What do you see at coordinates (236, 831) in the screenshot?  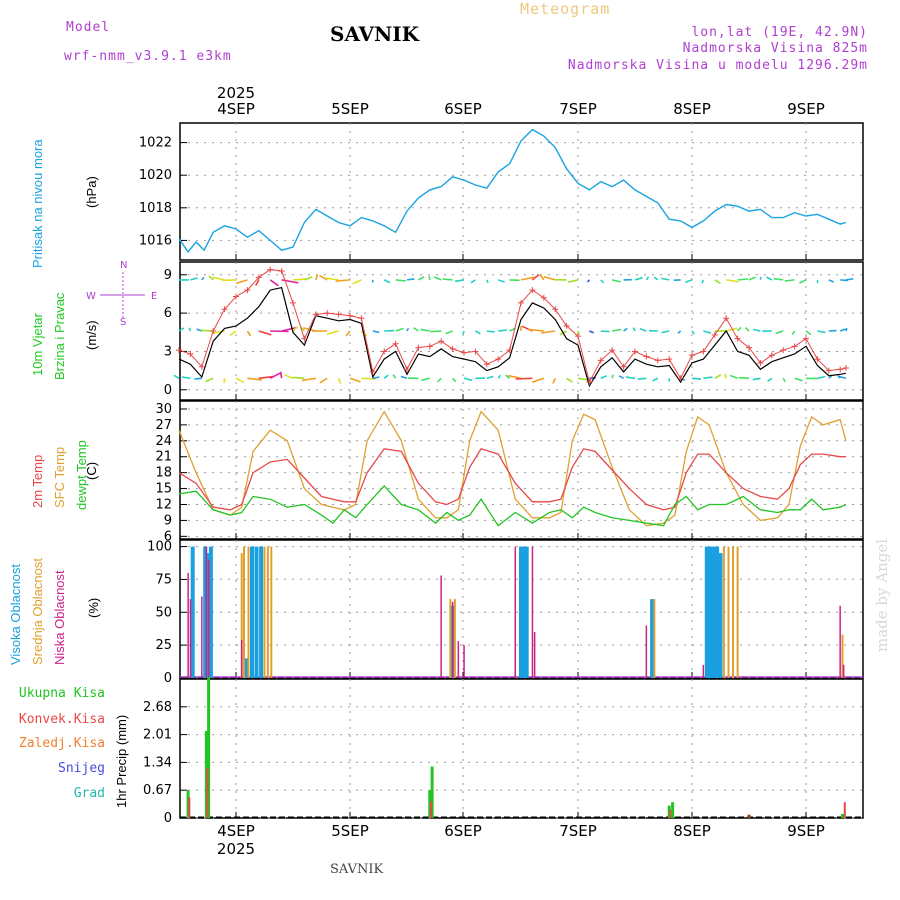 I see `day-label-bottom: 4SEP` at bounding box center [236, 831].